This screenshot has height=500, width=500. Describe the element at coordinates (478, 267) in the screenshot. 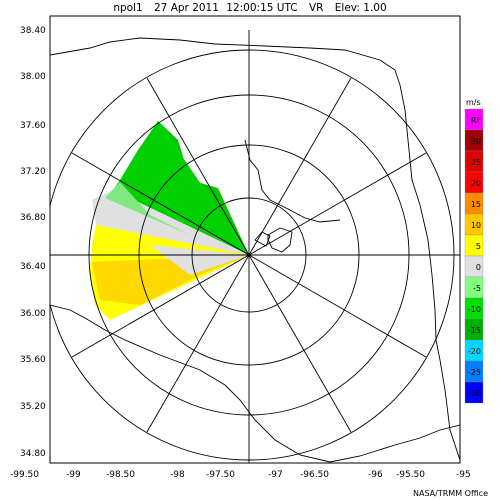

I see `colorbar-label: 0` at that location.